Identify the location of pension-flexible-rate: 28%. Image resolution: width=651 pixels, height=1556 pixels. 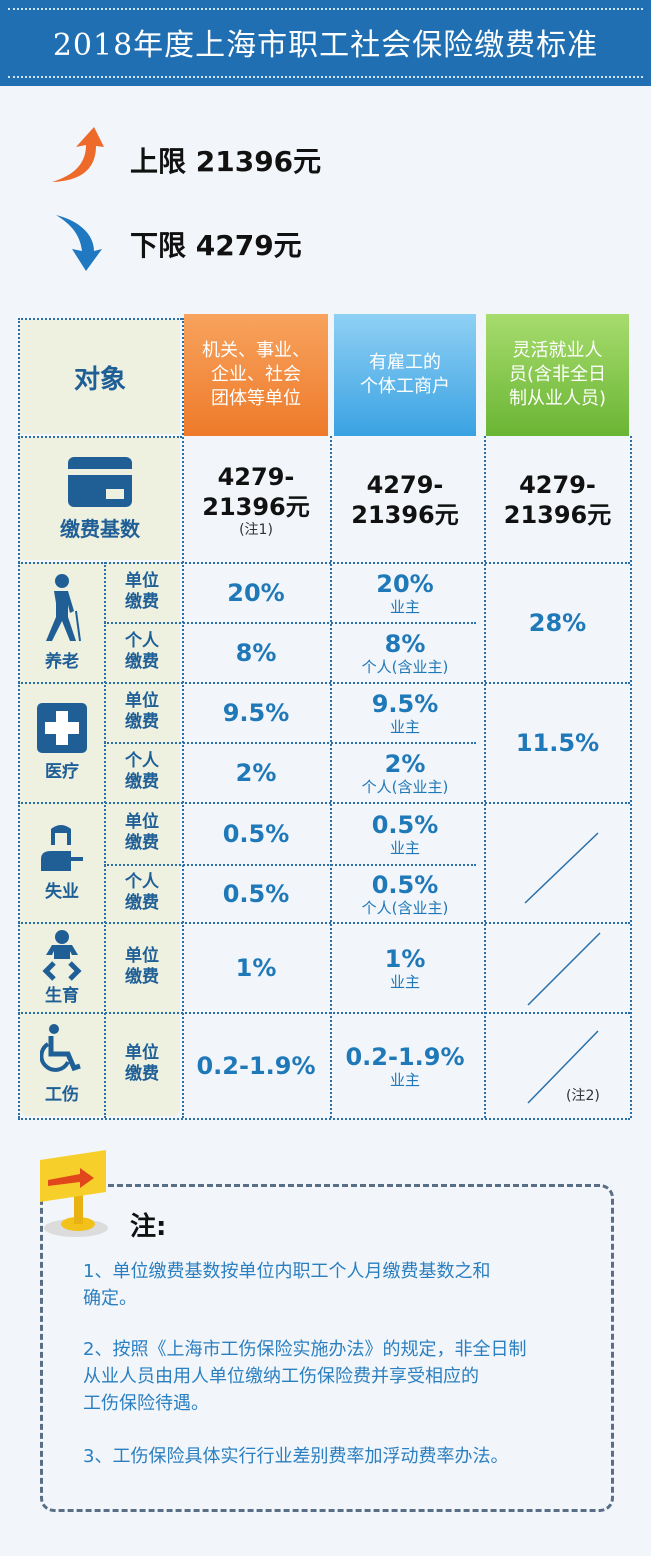
(557, 623).